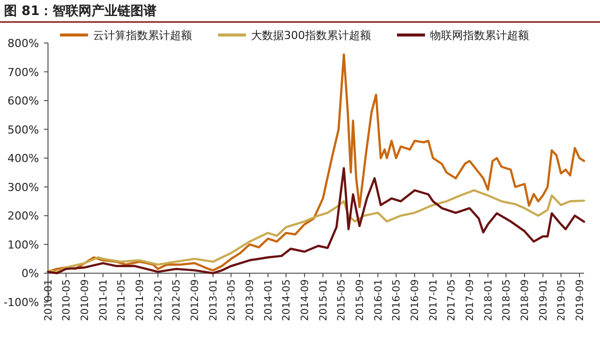  I want to click on x-tick-label: 2019-09, so click(580, 300).